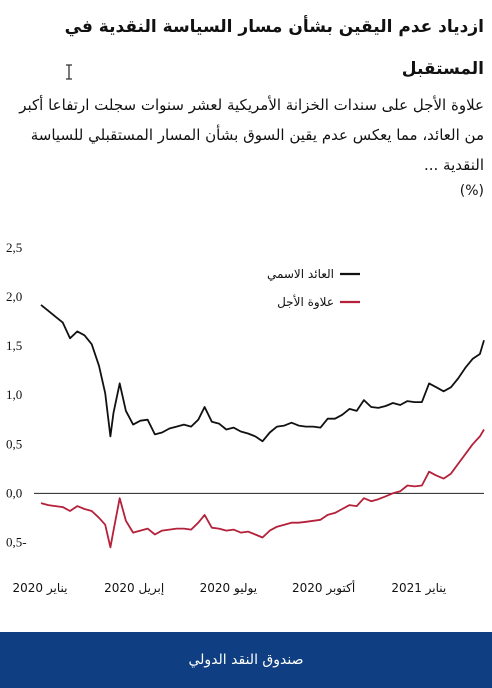 The image size is (492, 688). I want to click on y-tick-label: 2,0, so click(14, 296).